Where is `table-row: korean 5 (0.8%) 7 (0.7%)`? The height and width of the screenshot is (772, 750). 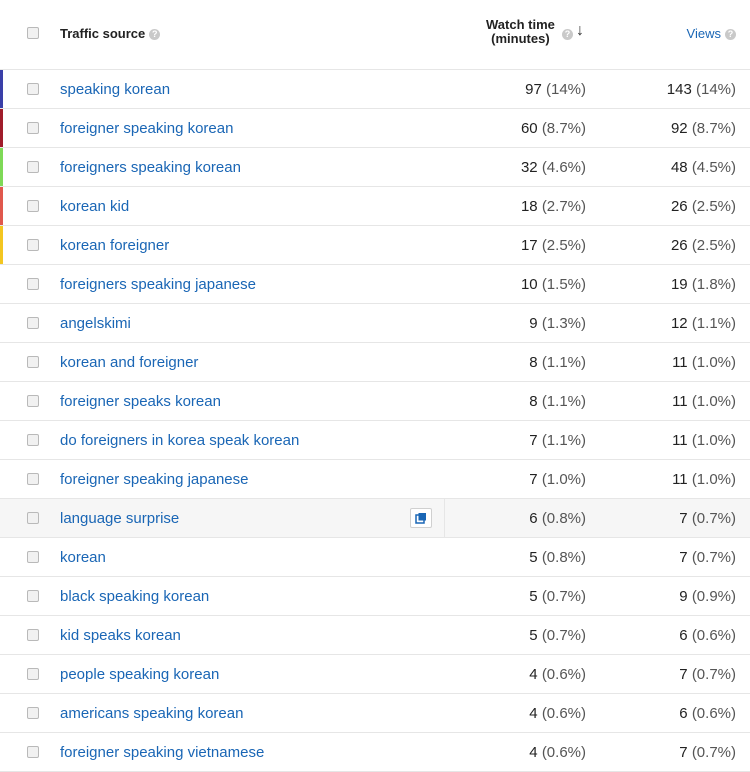 table-row: korean 5 (0.8%) 7 (0.7%) is located at coordinates (375, 557).